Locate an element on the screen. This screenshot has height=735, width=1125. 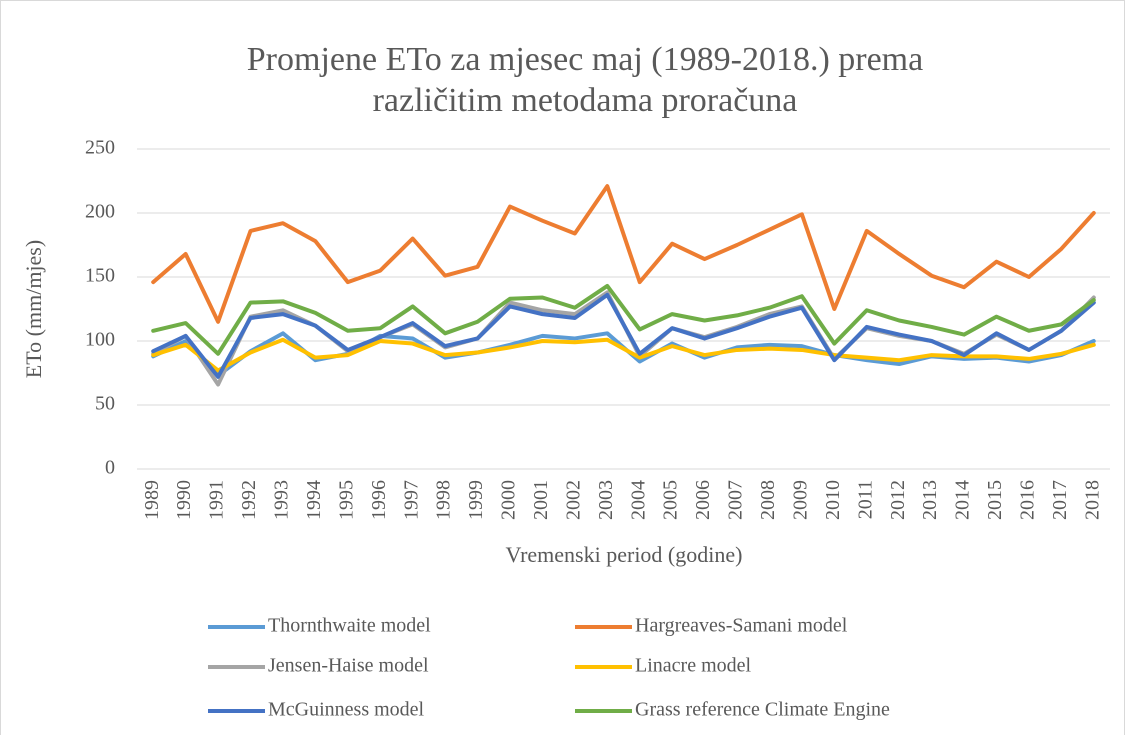
x-tick-label: 2010 is located at coordinates (833, 500).